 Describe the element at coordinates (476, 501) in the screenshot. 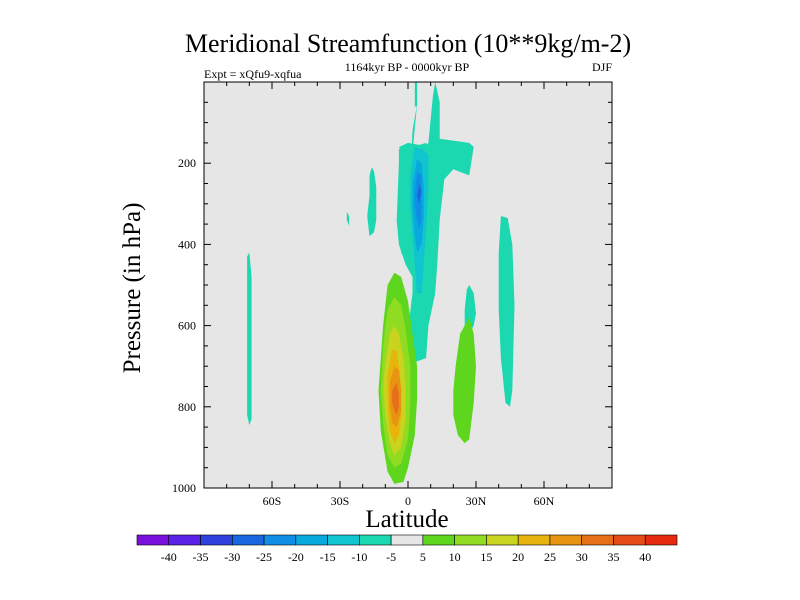

I see `x-tick-label: 30N` at that location.